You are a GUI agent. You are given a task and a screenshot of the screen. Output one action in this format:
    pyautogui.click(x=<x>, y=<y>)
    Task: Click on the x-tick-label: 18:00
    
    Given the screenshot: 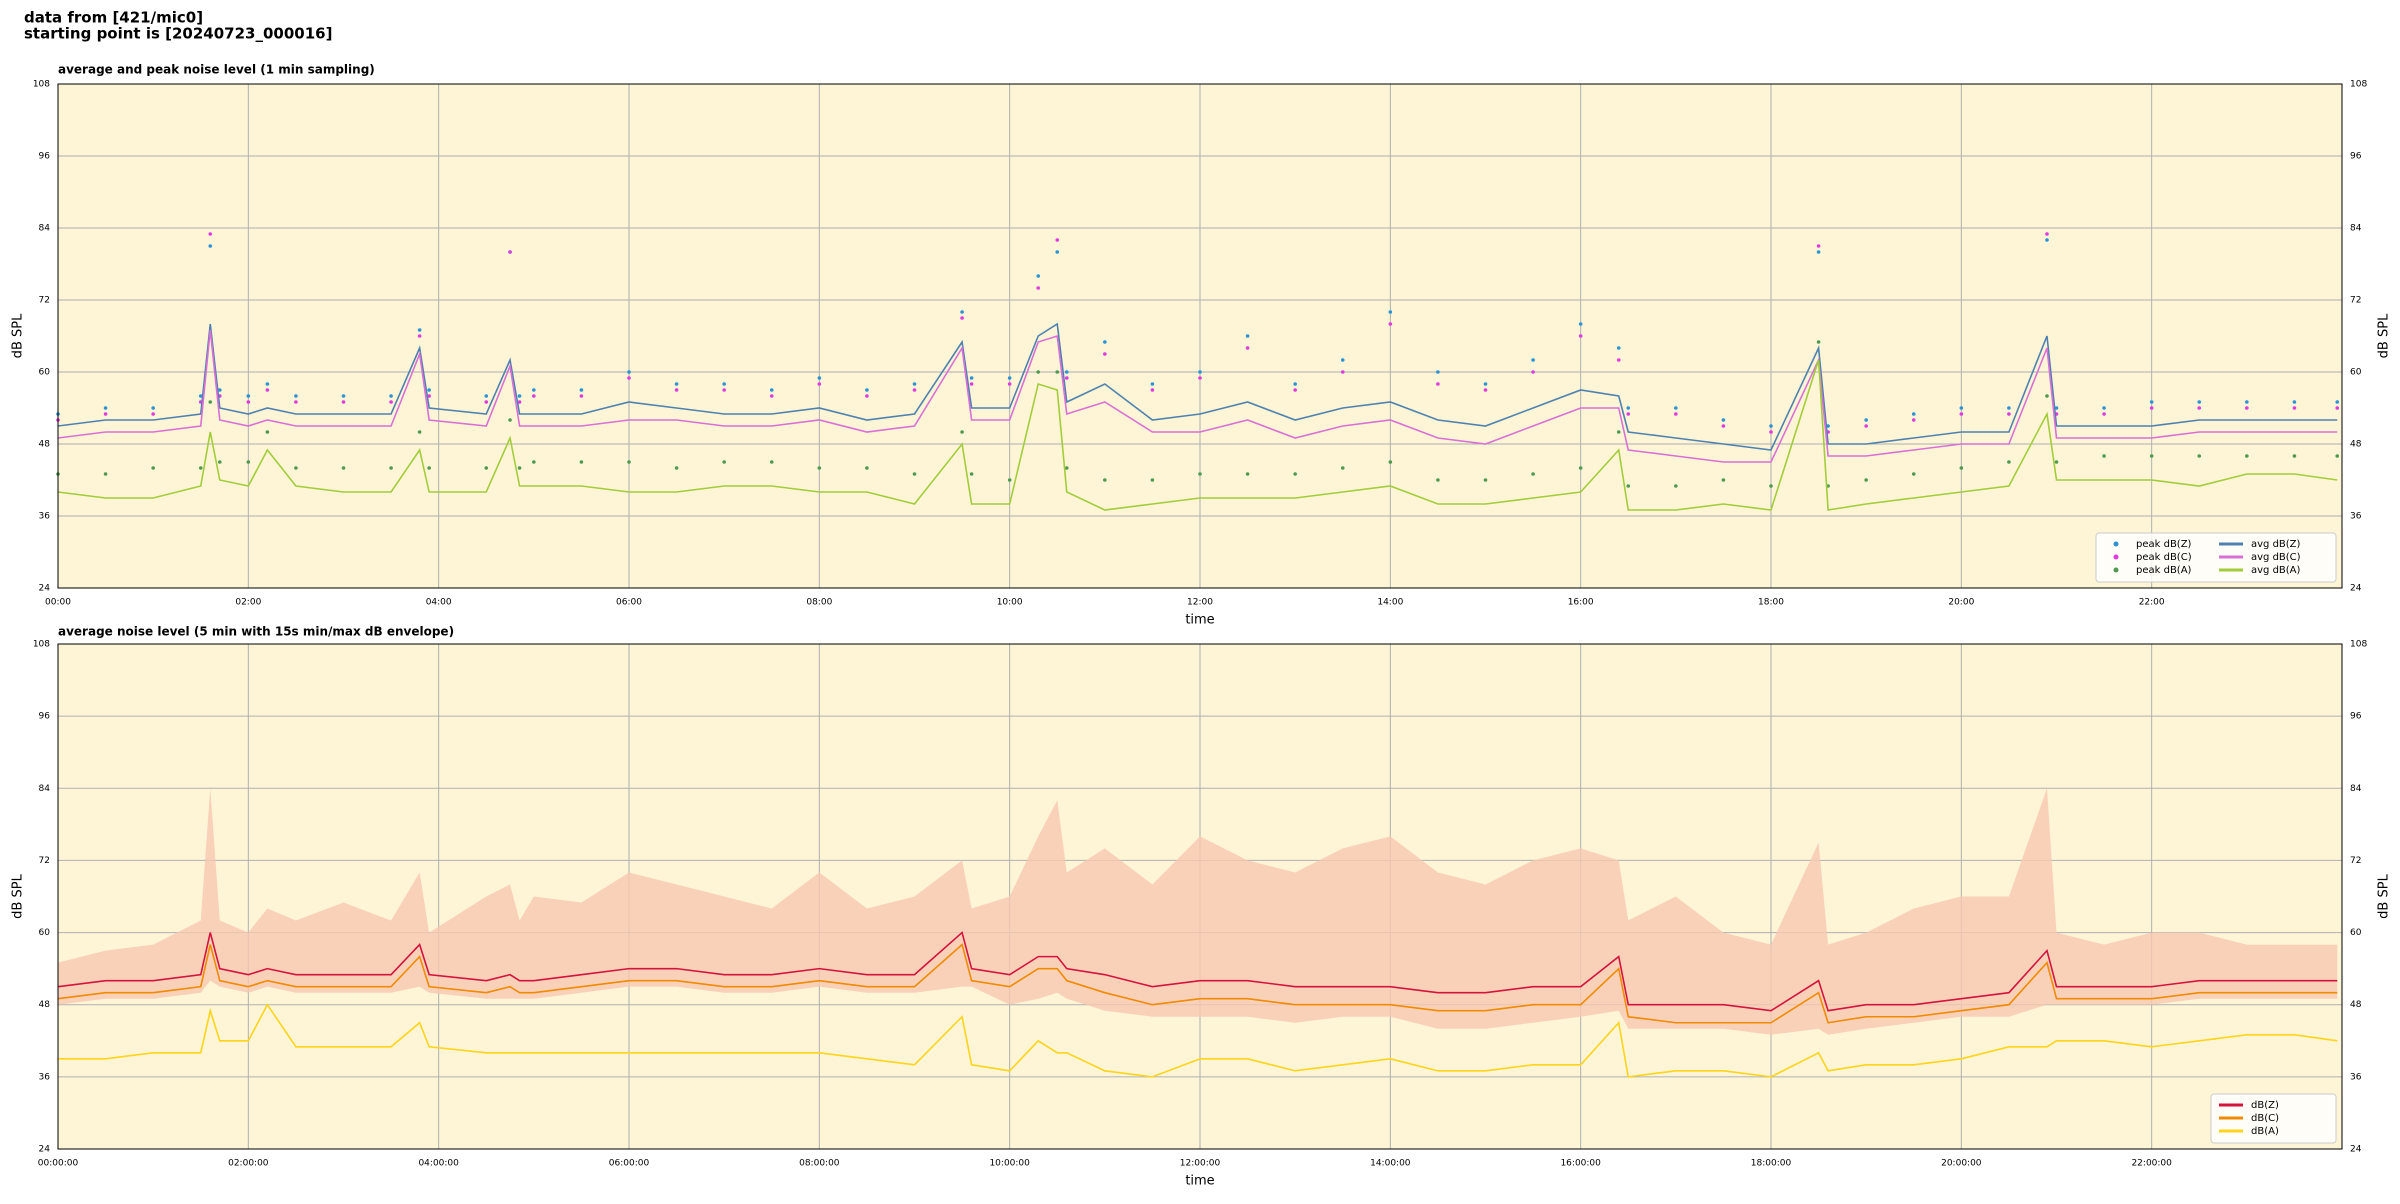 What is the action you would take?
    pyautogui.click(x=1771, y=603)
    